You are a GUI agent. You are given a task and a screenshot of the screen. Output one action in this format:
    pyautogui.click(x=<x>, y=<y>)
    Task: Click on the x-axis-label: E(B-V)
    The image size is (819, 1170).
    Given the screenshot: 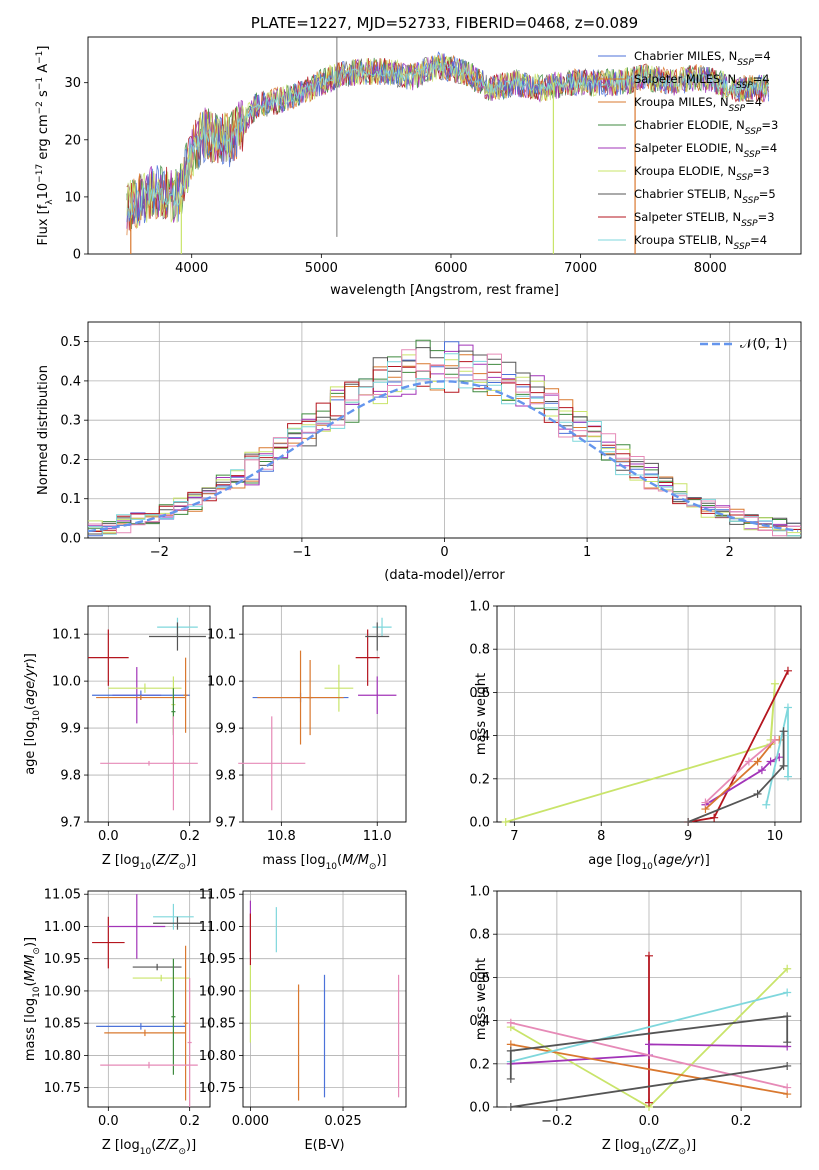 What is the action you would take?
    pyautogui.click(x=324, y=1145)
    